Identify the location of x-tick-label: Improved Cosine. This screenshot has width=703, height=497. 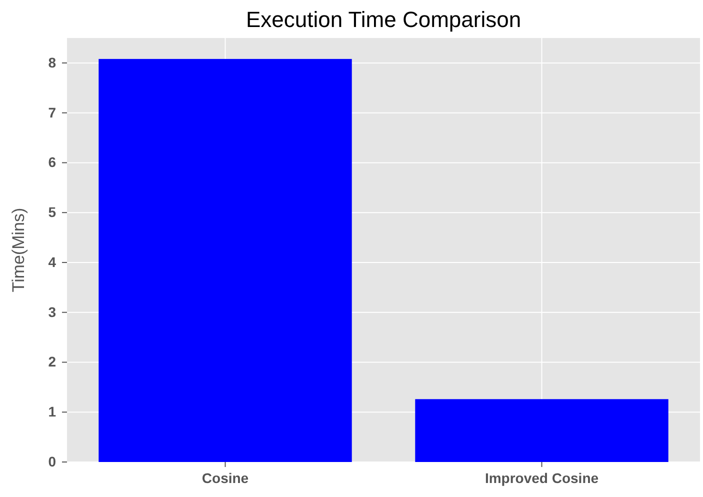
(541, 478).